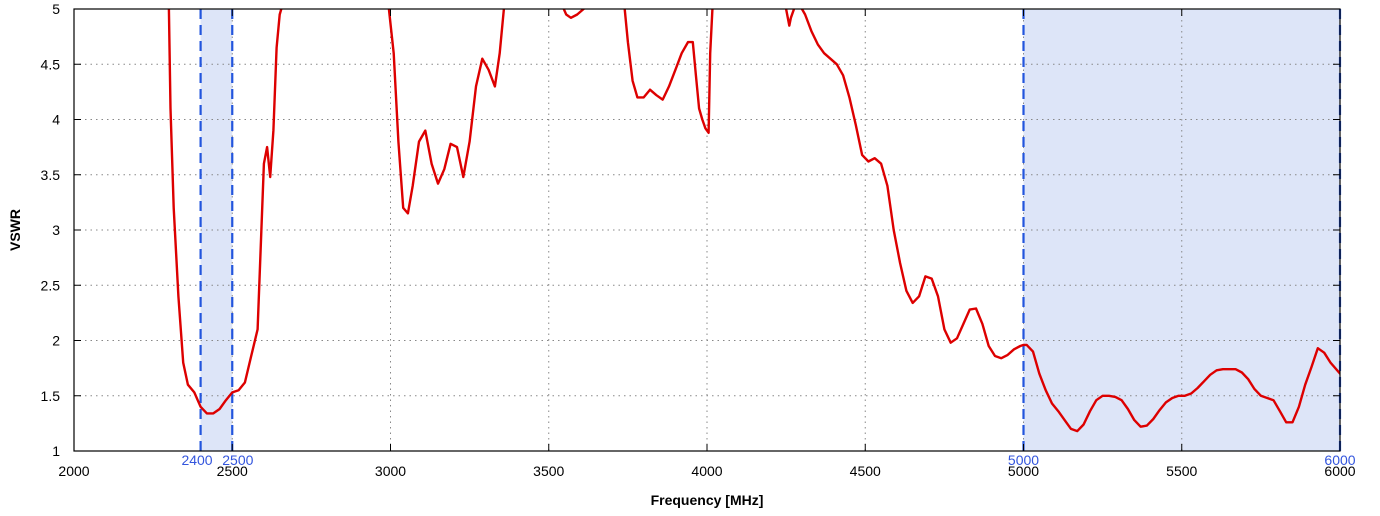  I want to click on x-tick-labels: 2000 2500 3000 3500 4000 4500 5000 5500 6000, so click(706, 471).